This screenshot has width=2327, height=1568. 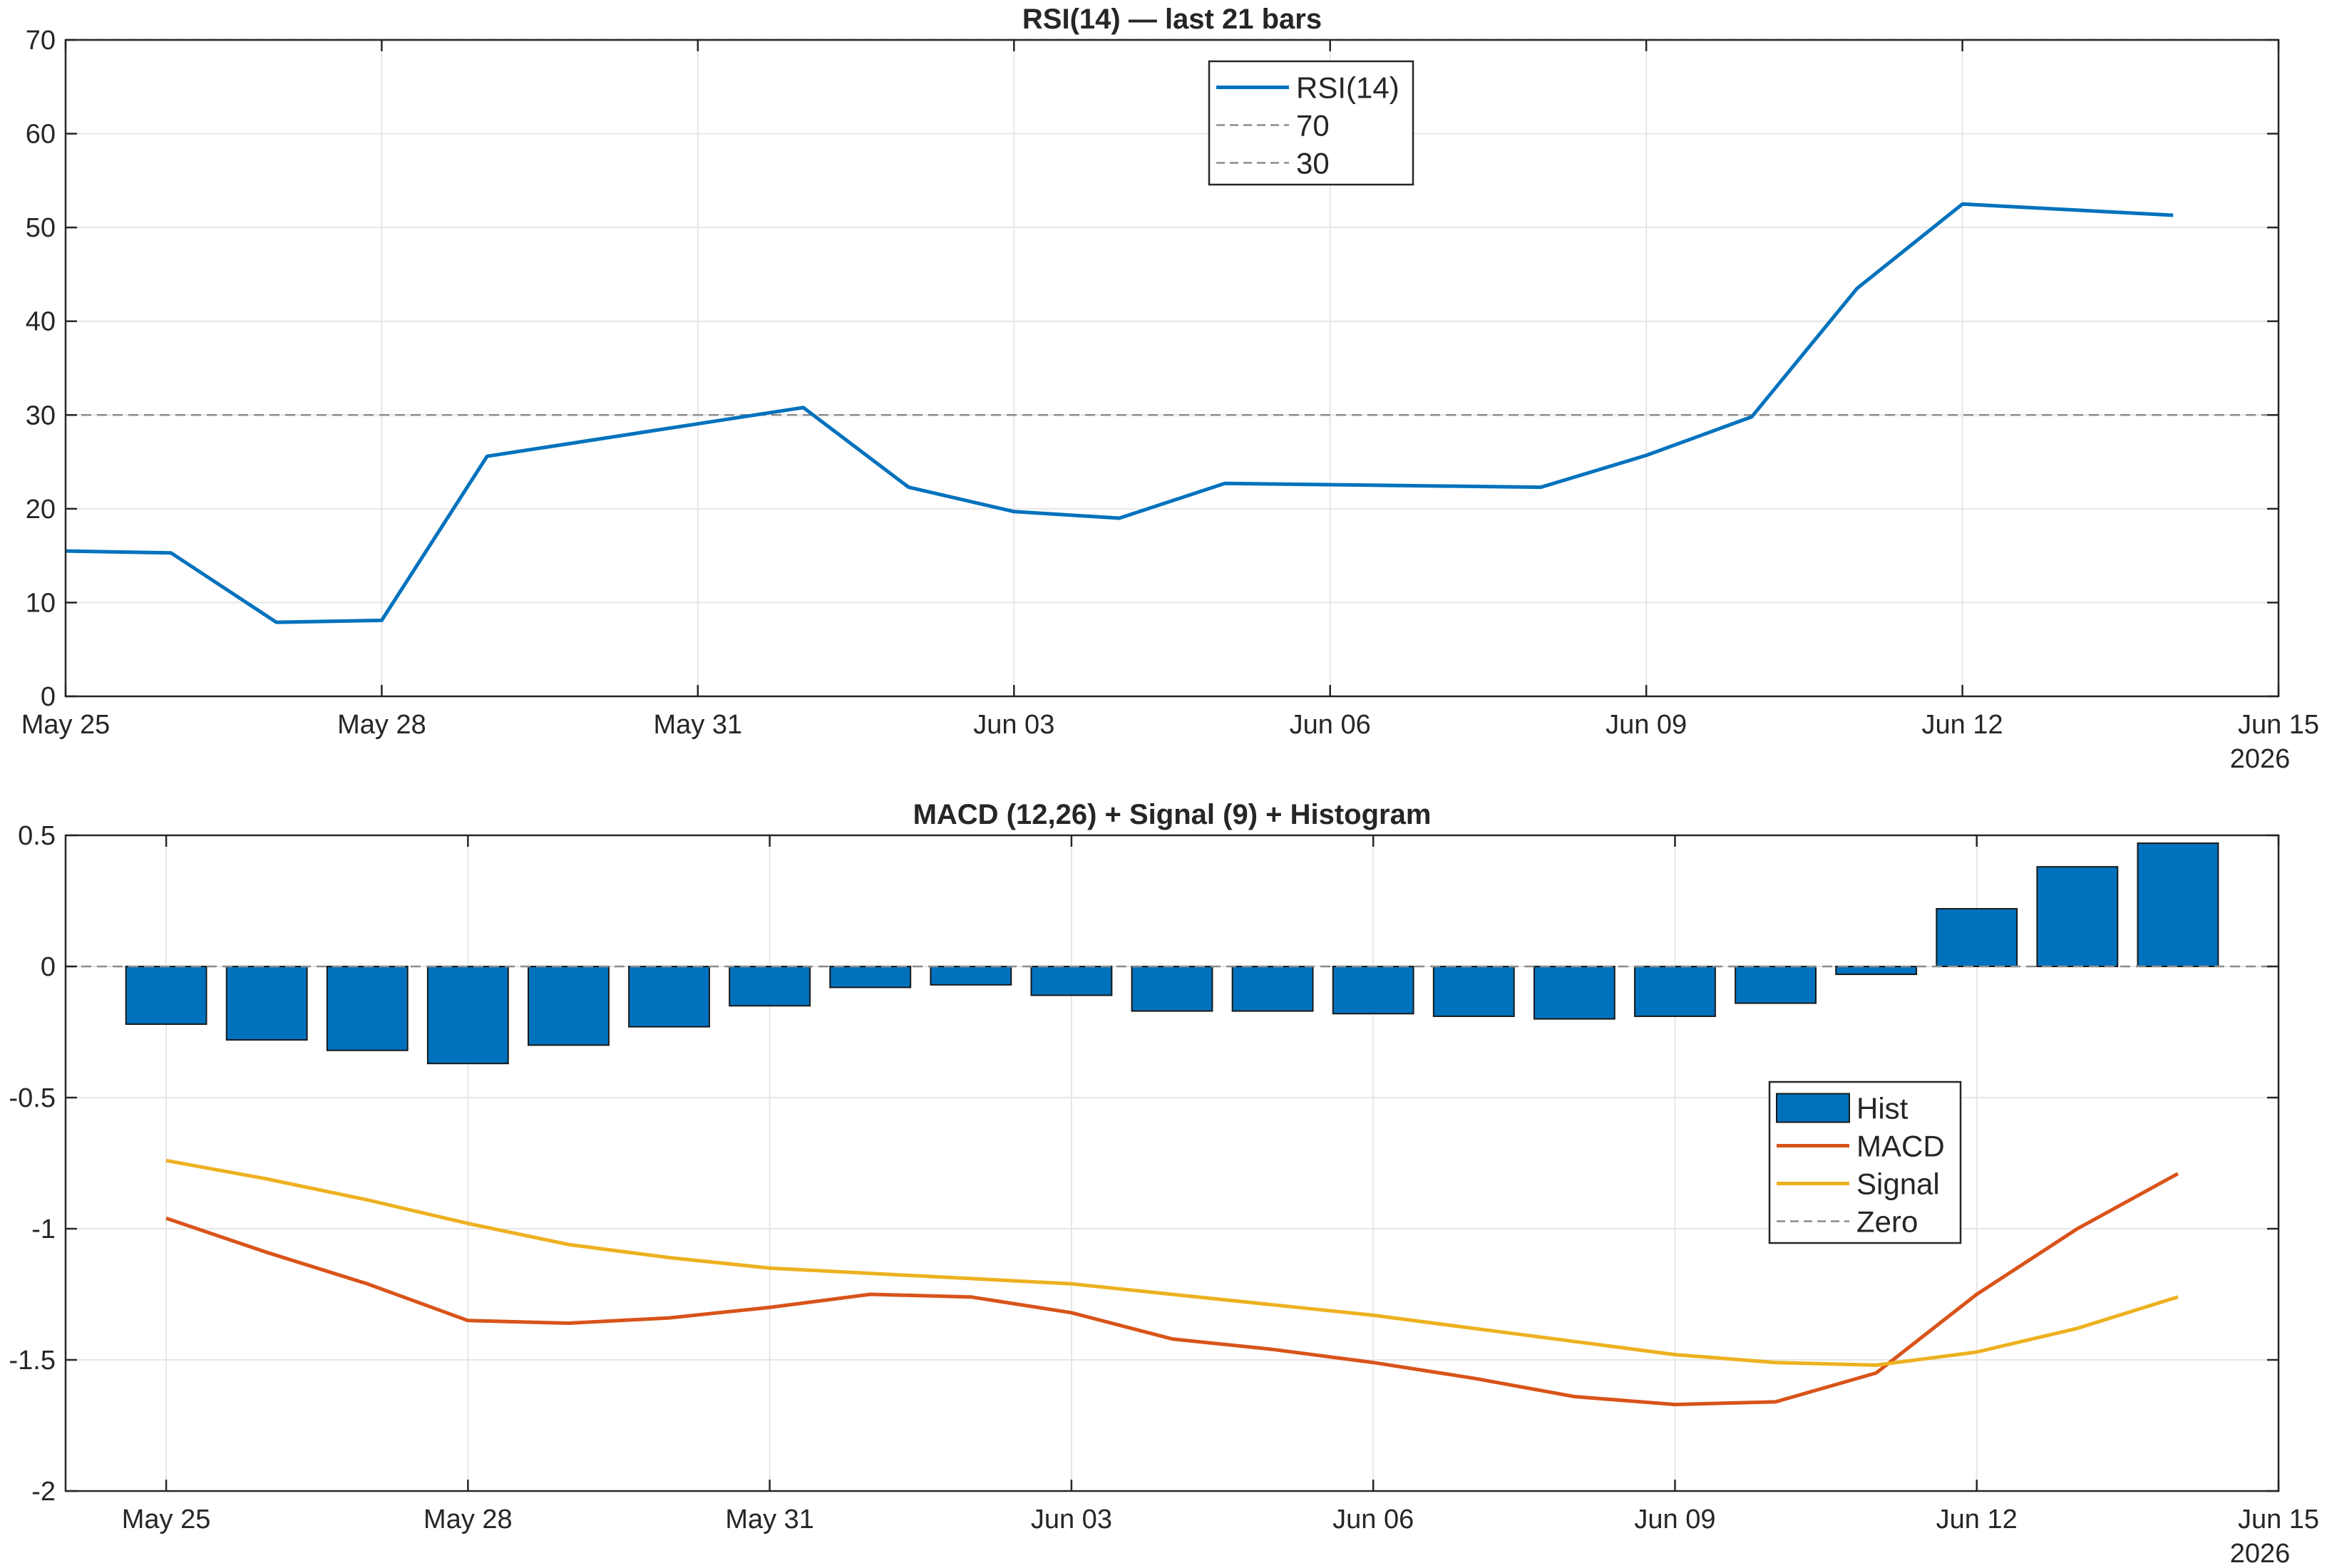 I want to click on series-line-macd, so click(x=1172, y=1289).